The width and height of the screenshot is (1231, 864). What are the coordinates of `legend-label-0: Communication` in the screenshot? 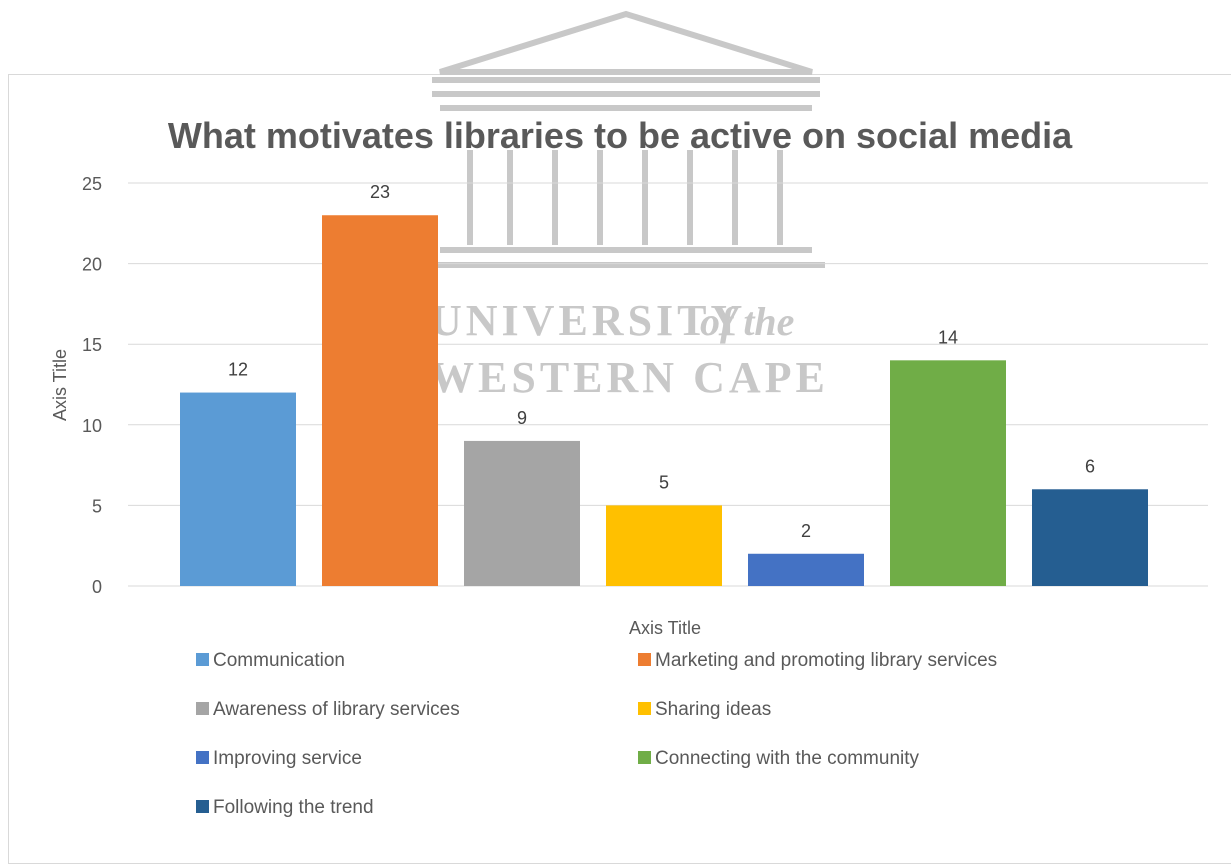 It's located at (279, 660).